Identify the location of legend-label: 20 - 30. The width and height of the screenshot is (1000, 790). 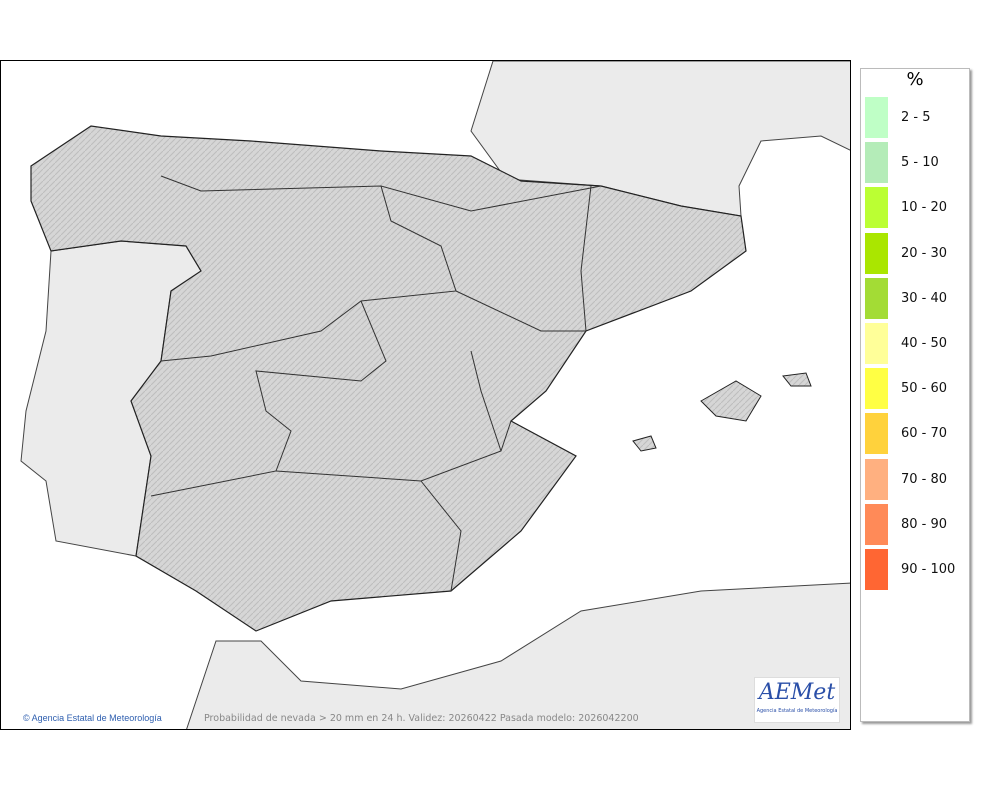
(924, 253).